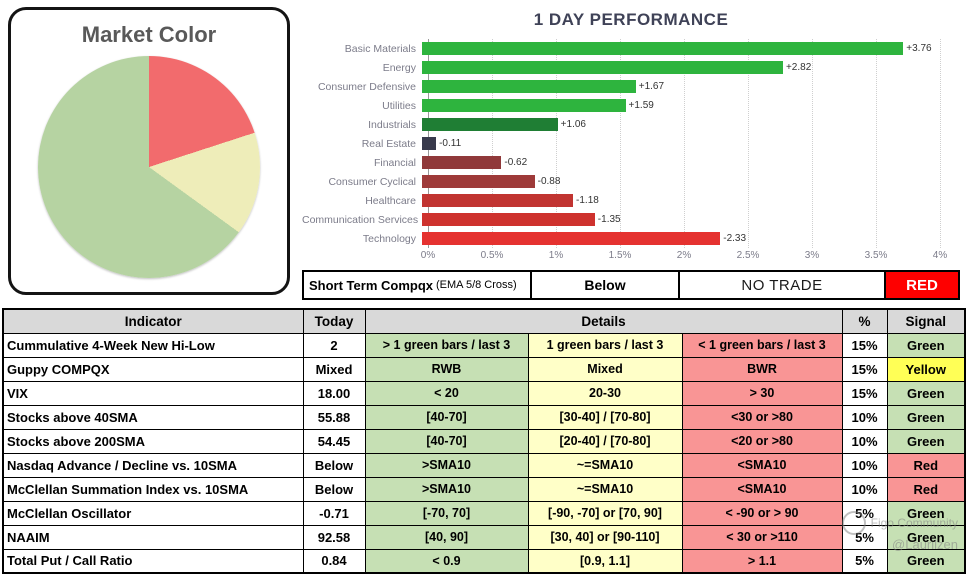 The image size is (966, 578). I want to click on indicator-cell: Cummulative 4-Week New Hi-Low, so click(153, 345).